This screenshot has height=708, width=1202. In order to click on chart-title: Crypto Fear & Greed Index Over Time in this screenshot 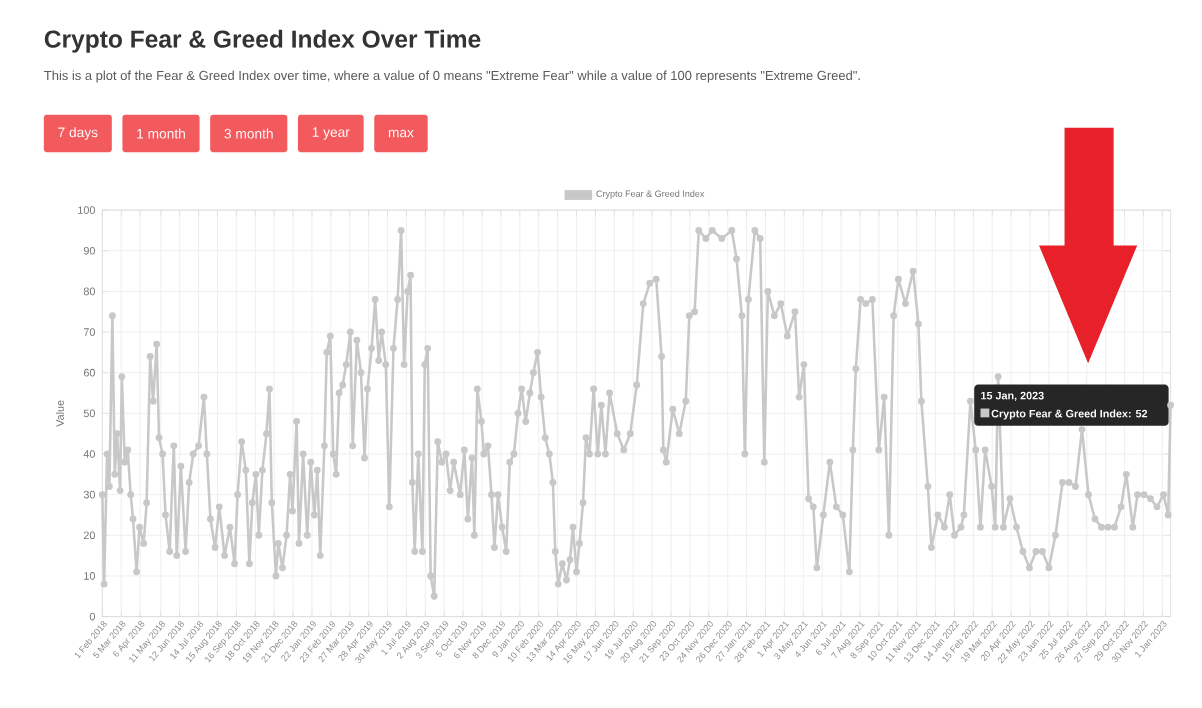, I will do `click(262, 41)`.